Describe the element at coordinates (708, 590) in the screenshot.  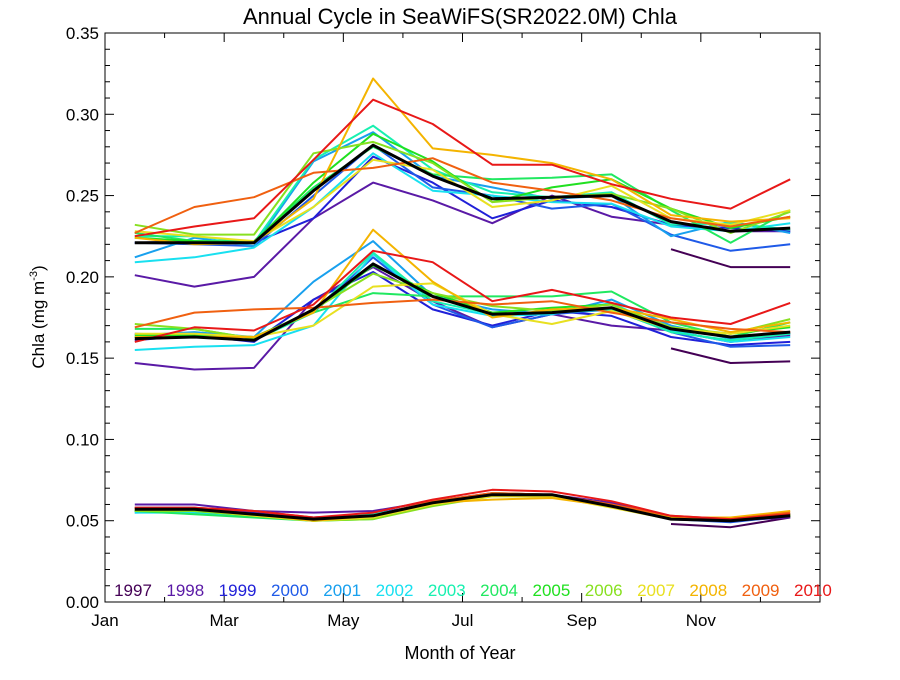
I see `legend-item-2008: 2008` at that location.